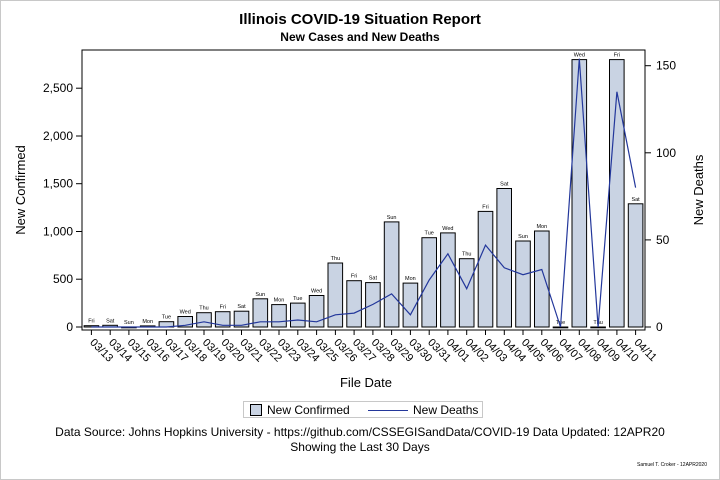 This screenshot has height=480, width=720. I want to click on y-tick-label: 2,000, so click(58, 136).